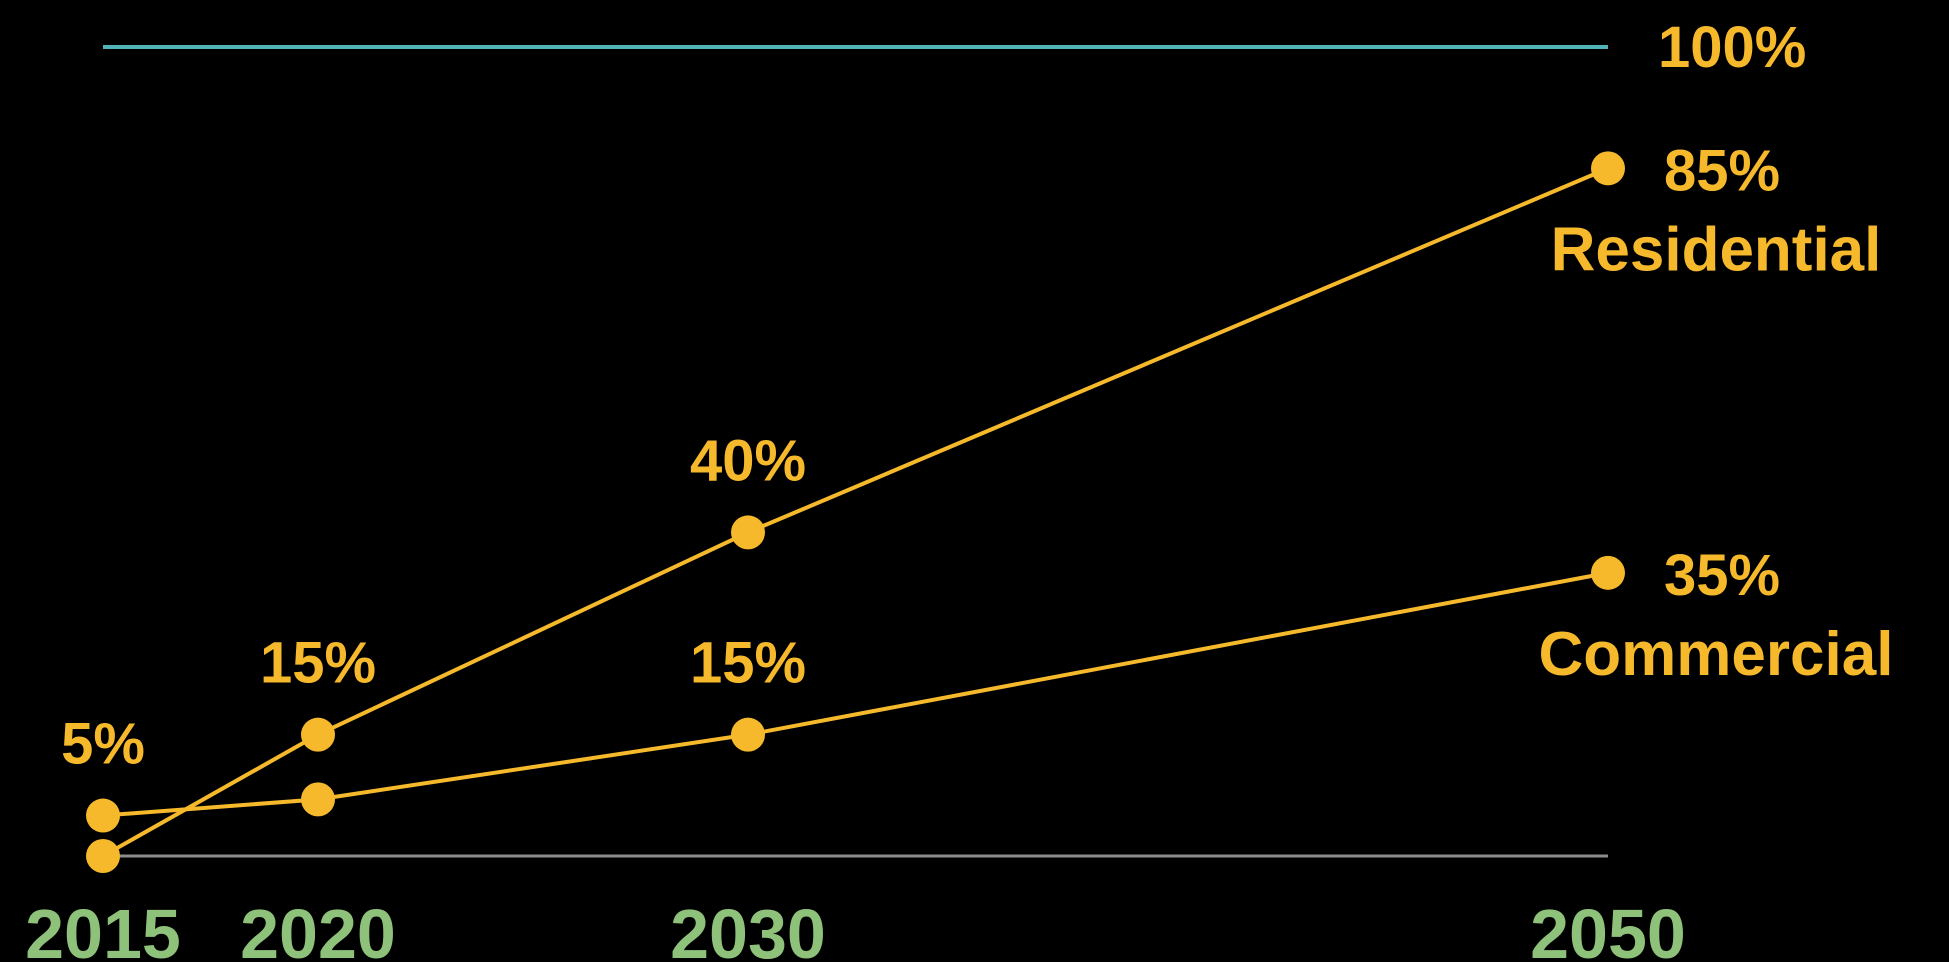 The image size is (1949, 962). Describe the element at coordinates (103, 928) in the screenshot. I see `x-tick-2015: 2015` at that location.